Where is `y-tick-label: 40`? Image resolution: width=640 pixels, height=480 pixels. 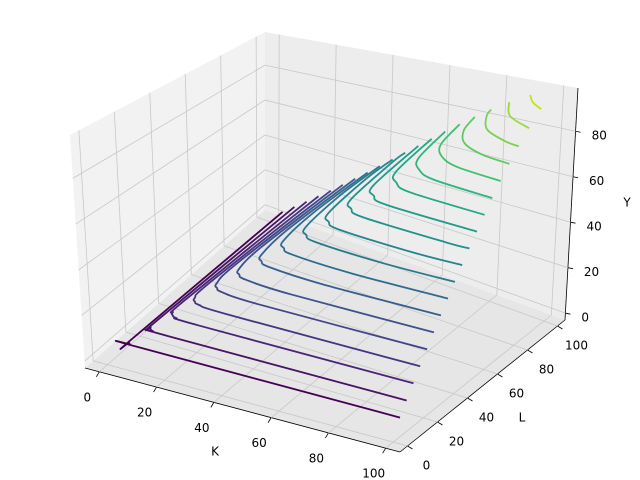 y-tick-label: 40 is located at coordinates (486, 418).